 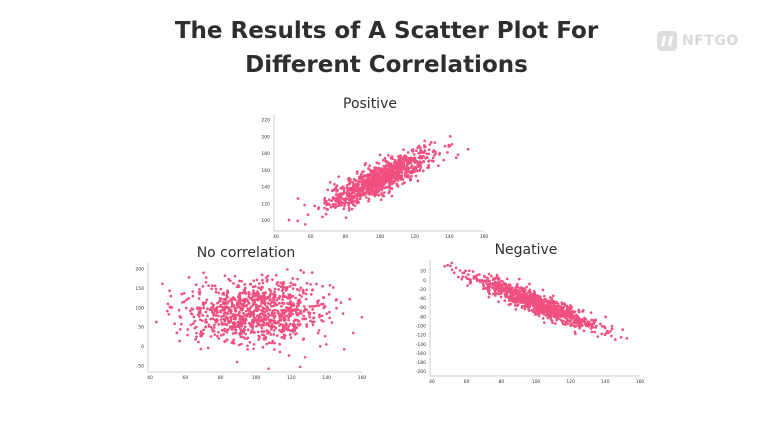 I want to click on chart-title: No correlation, so click(x=246, y=253).